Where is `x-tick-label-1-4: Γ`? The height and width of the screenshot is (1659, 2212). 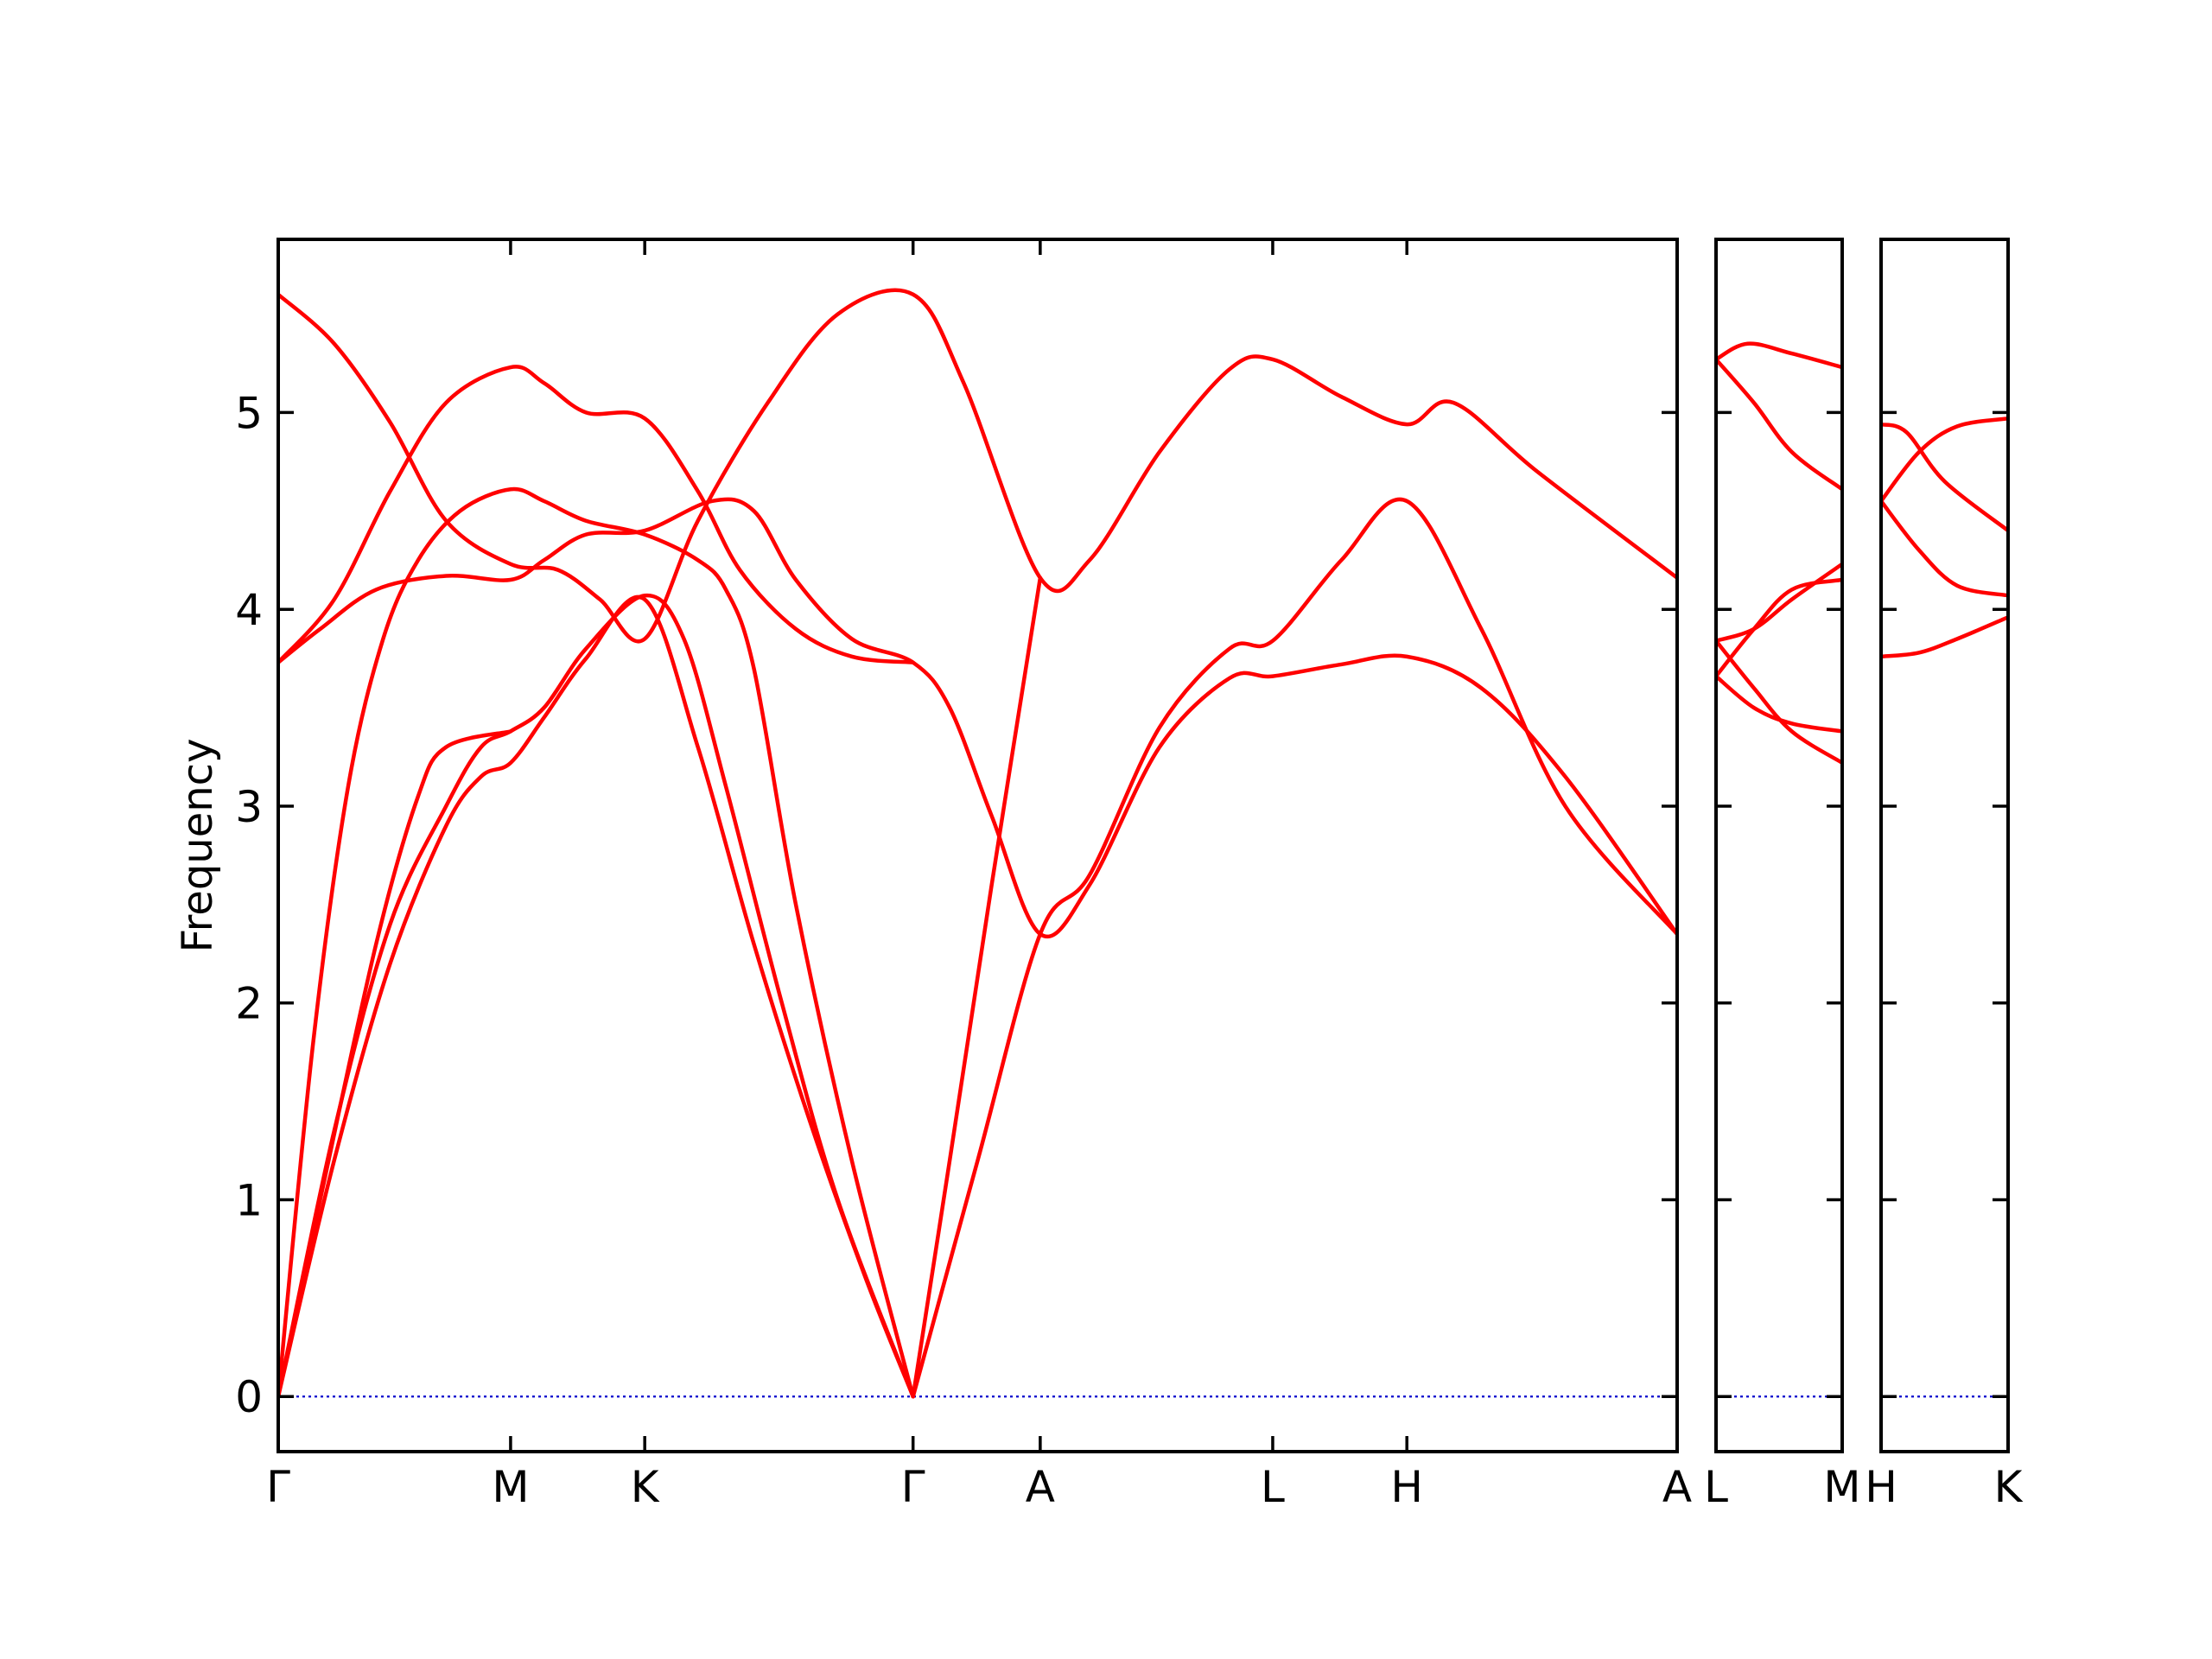
x-tick-label-1-4: Γ is located at coordinates (913, 1487).